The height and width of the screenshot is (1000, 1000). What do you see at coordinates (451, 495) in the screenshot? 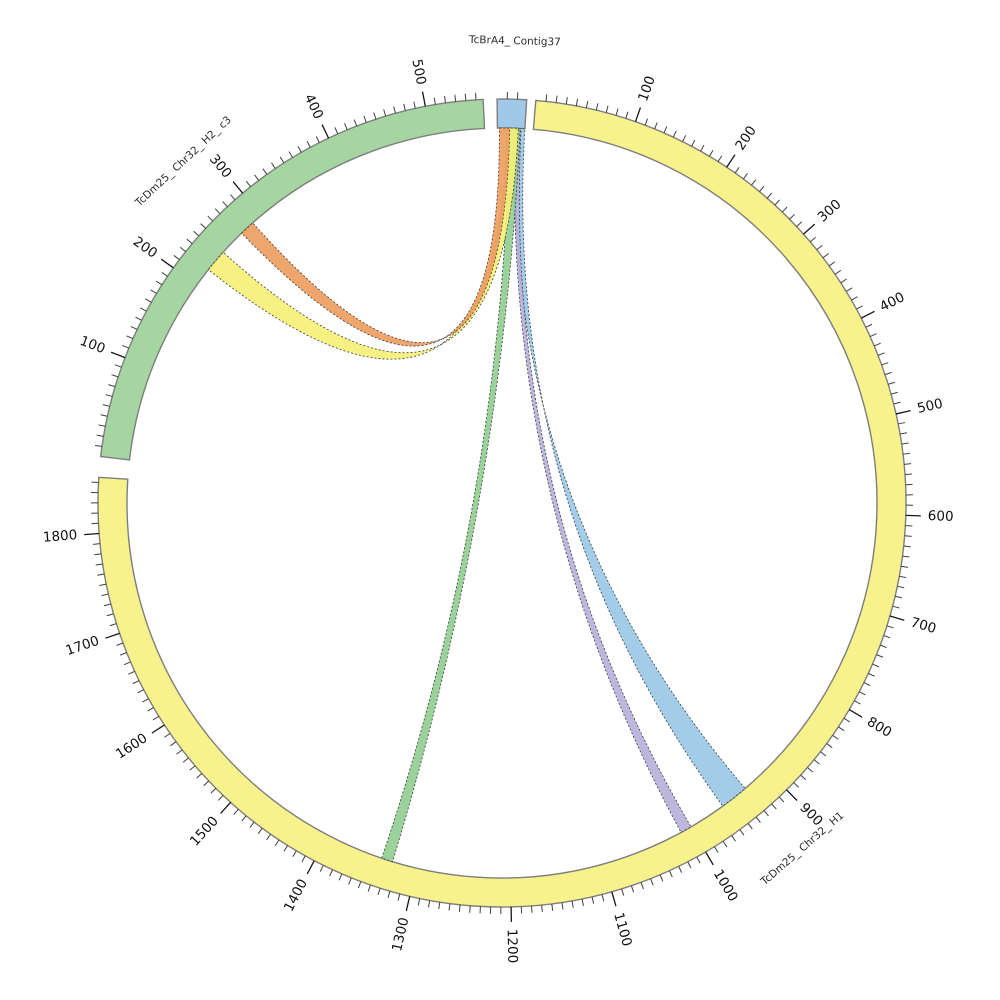
I see `ribbon-green` at bounding box center [451, 495].